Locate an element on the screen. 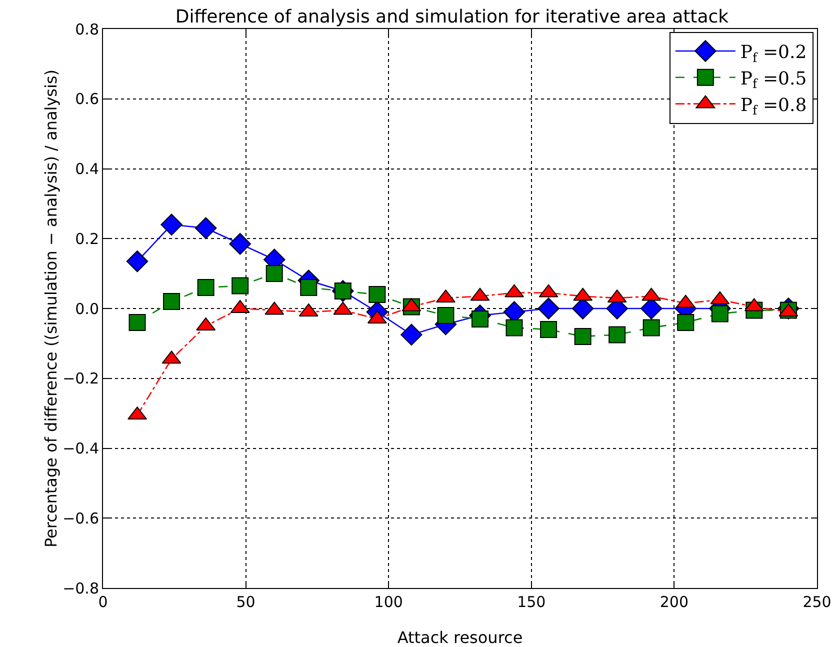 This screenshot has width=837, height=647. y-tick-label: 0.4 is located at coordinates (87, 169).